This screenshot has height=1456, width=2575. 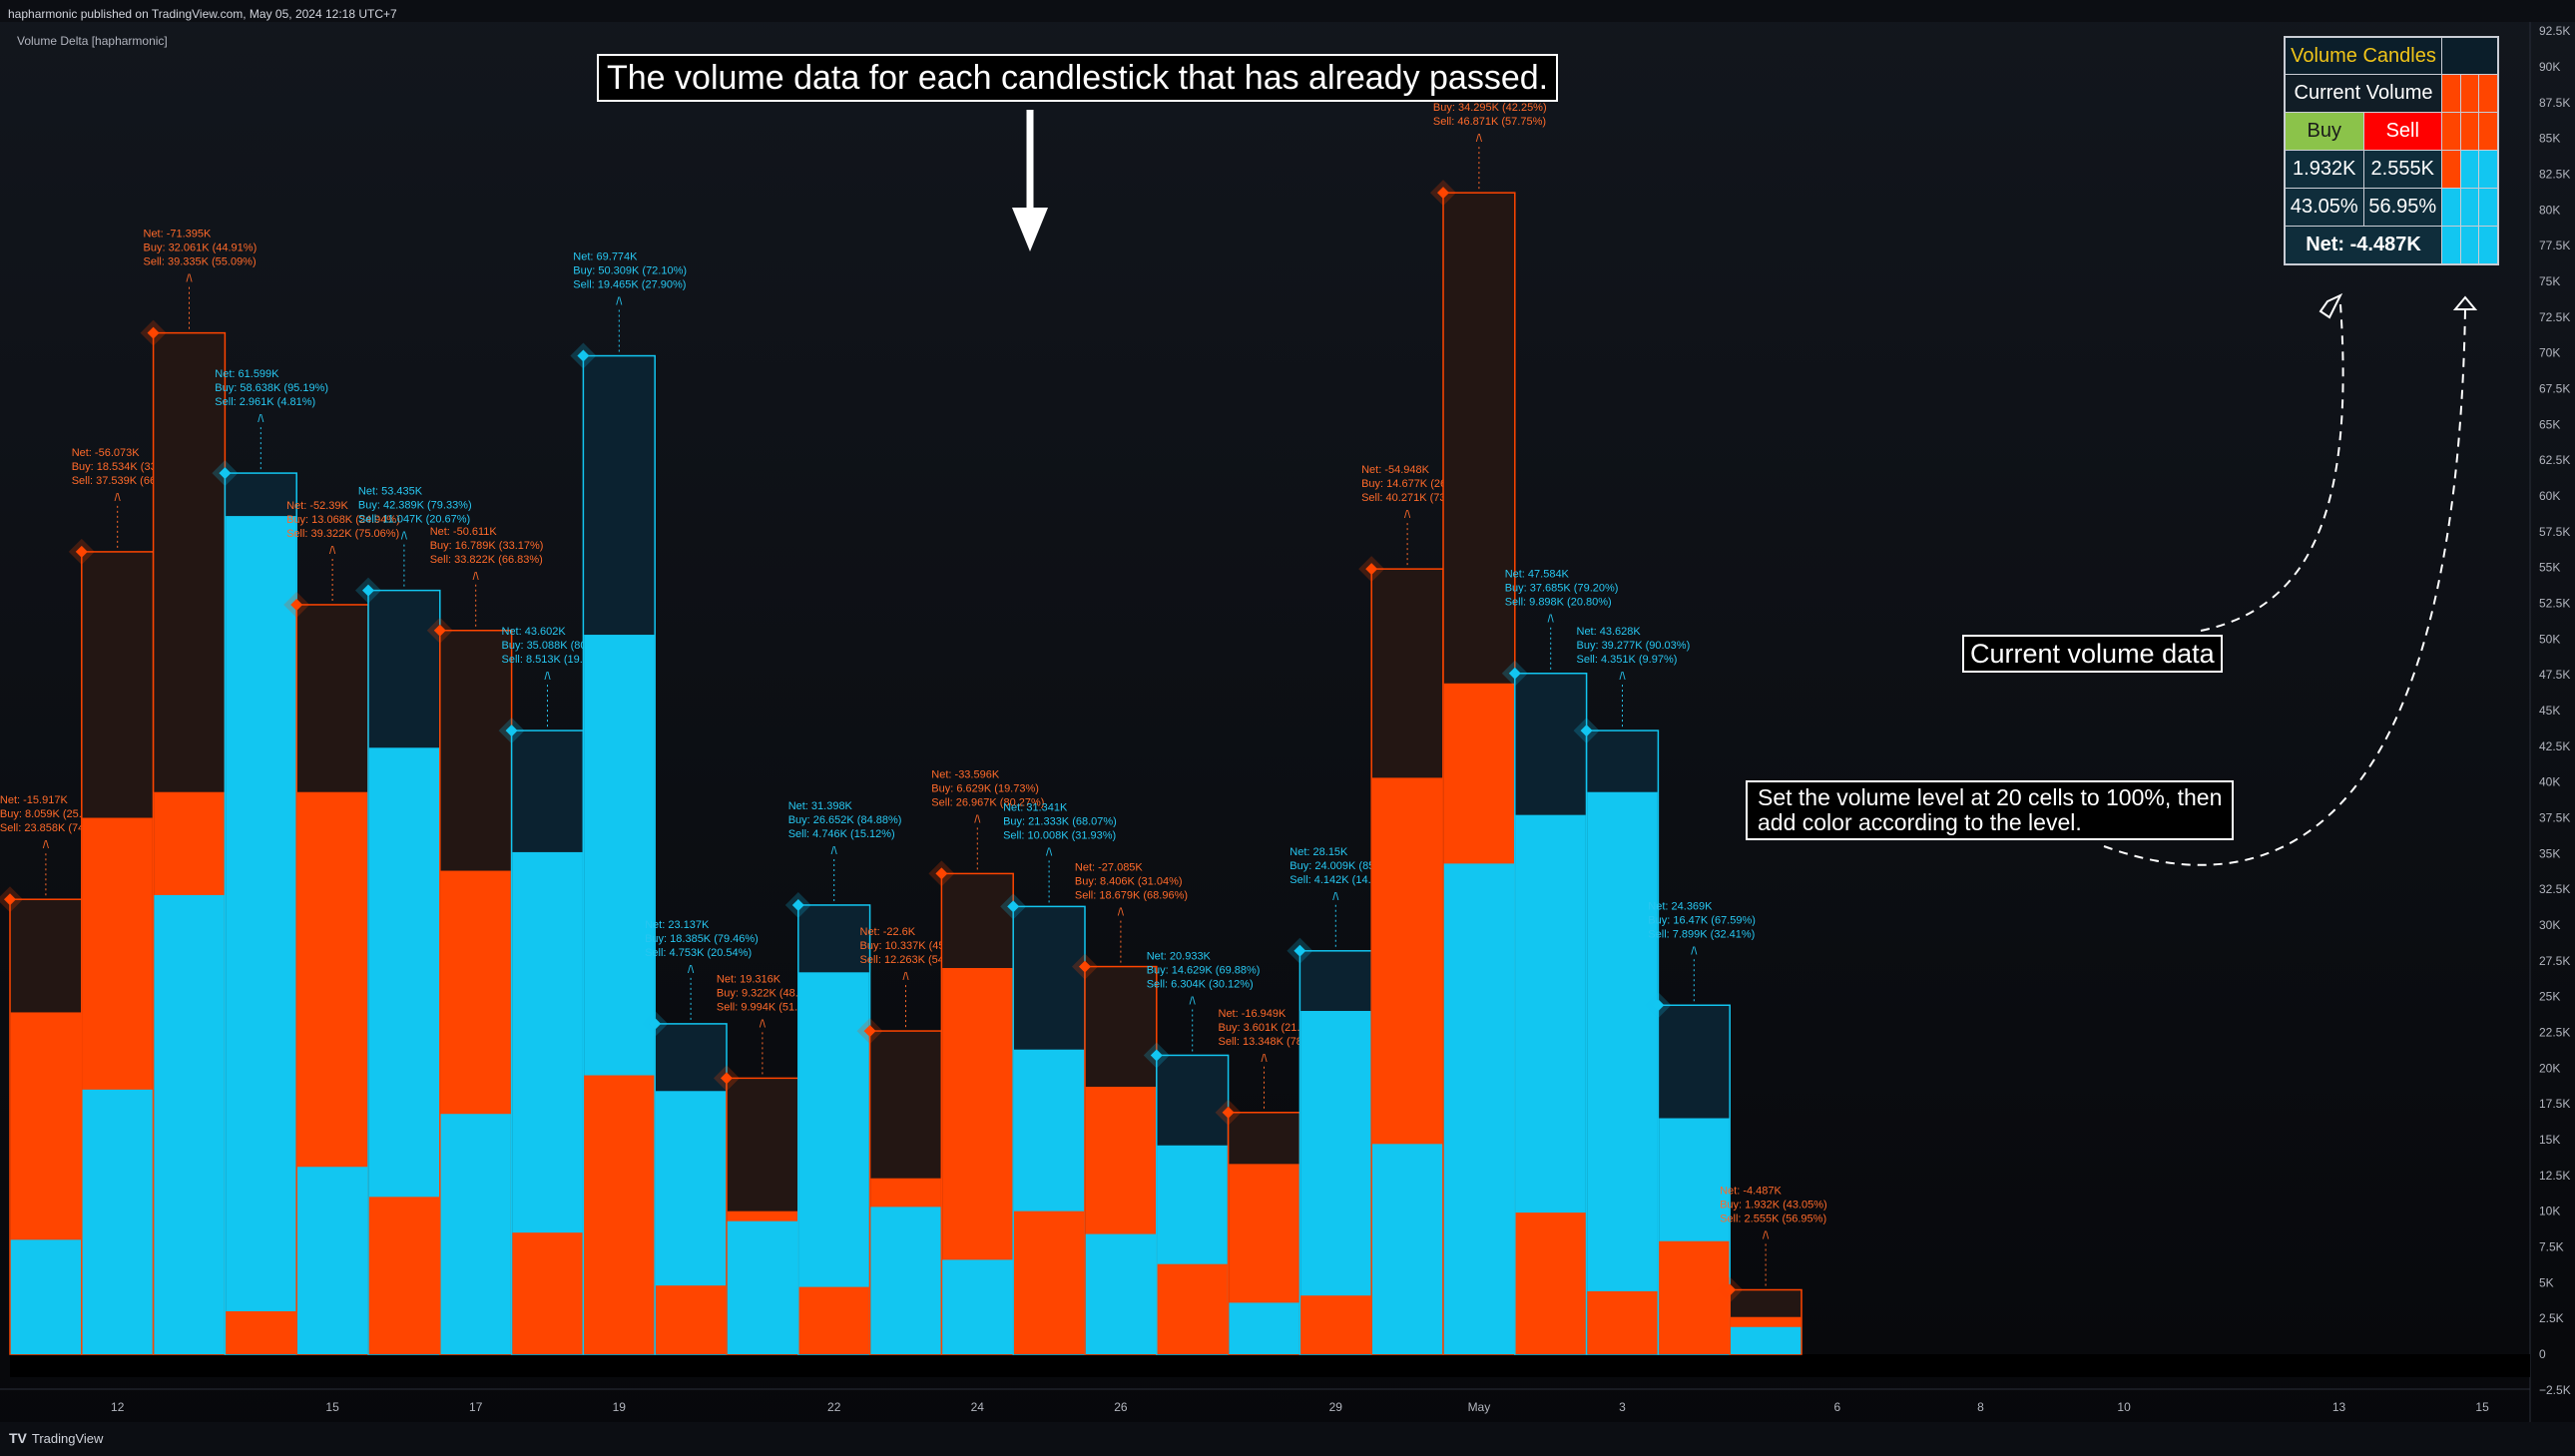 I want to click on candle-volume-label: Buy: 32.061K (44.91%), so click(x=201, y=248).